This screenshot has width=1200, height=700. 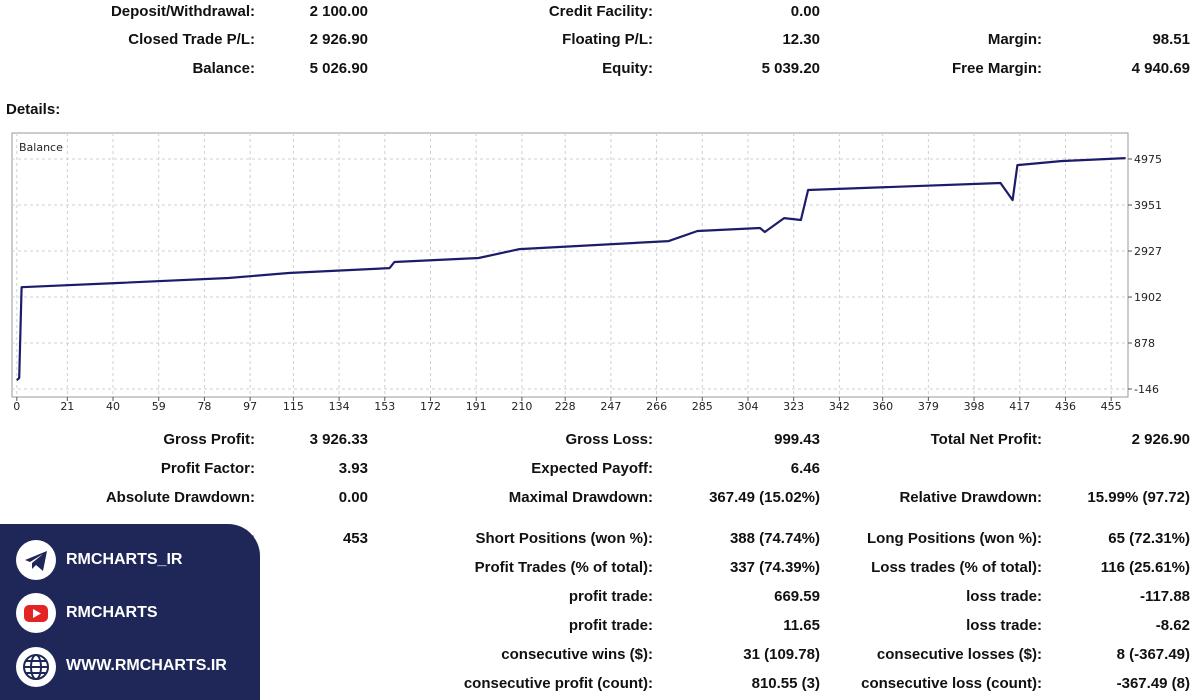 What do you see at coordinates (805, 468) in the screenshot?
I see `field-value: 6.46` at bounding box center [805, 468].